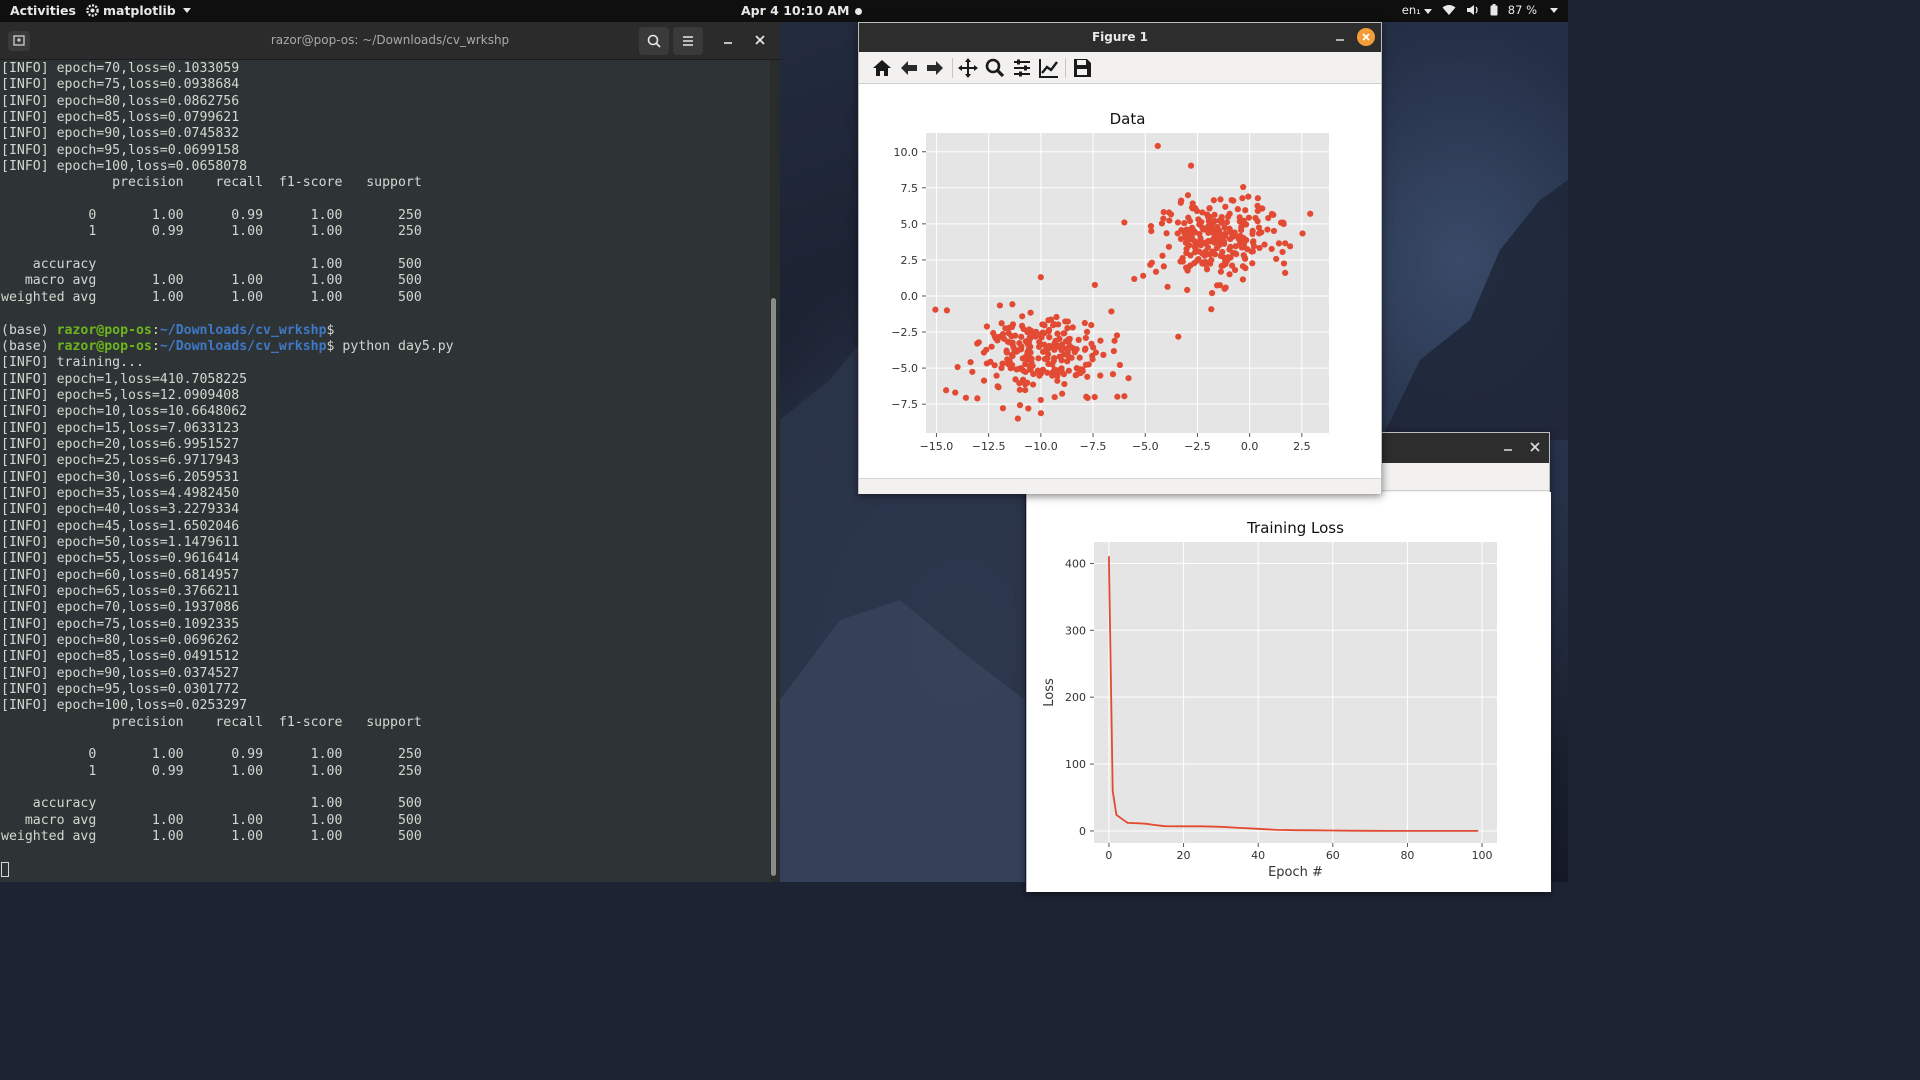 Image resolution: width=1920 pixels, height=1080 pixels. I want to click on terminal-line: [INFO] epoch=100,loss=0.0253297, so click(124, 706).